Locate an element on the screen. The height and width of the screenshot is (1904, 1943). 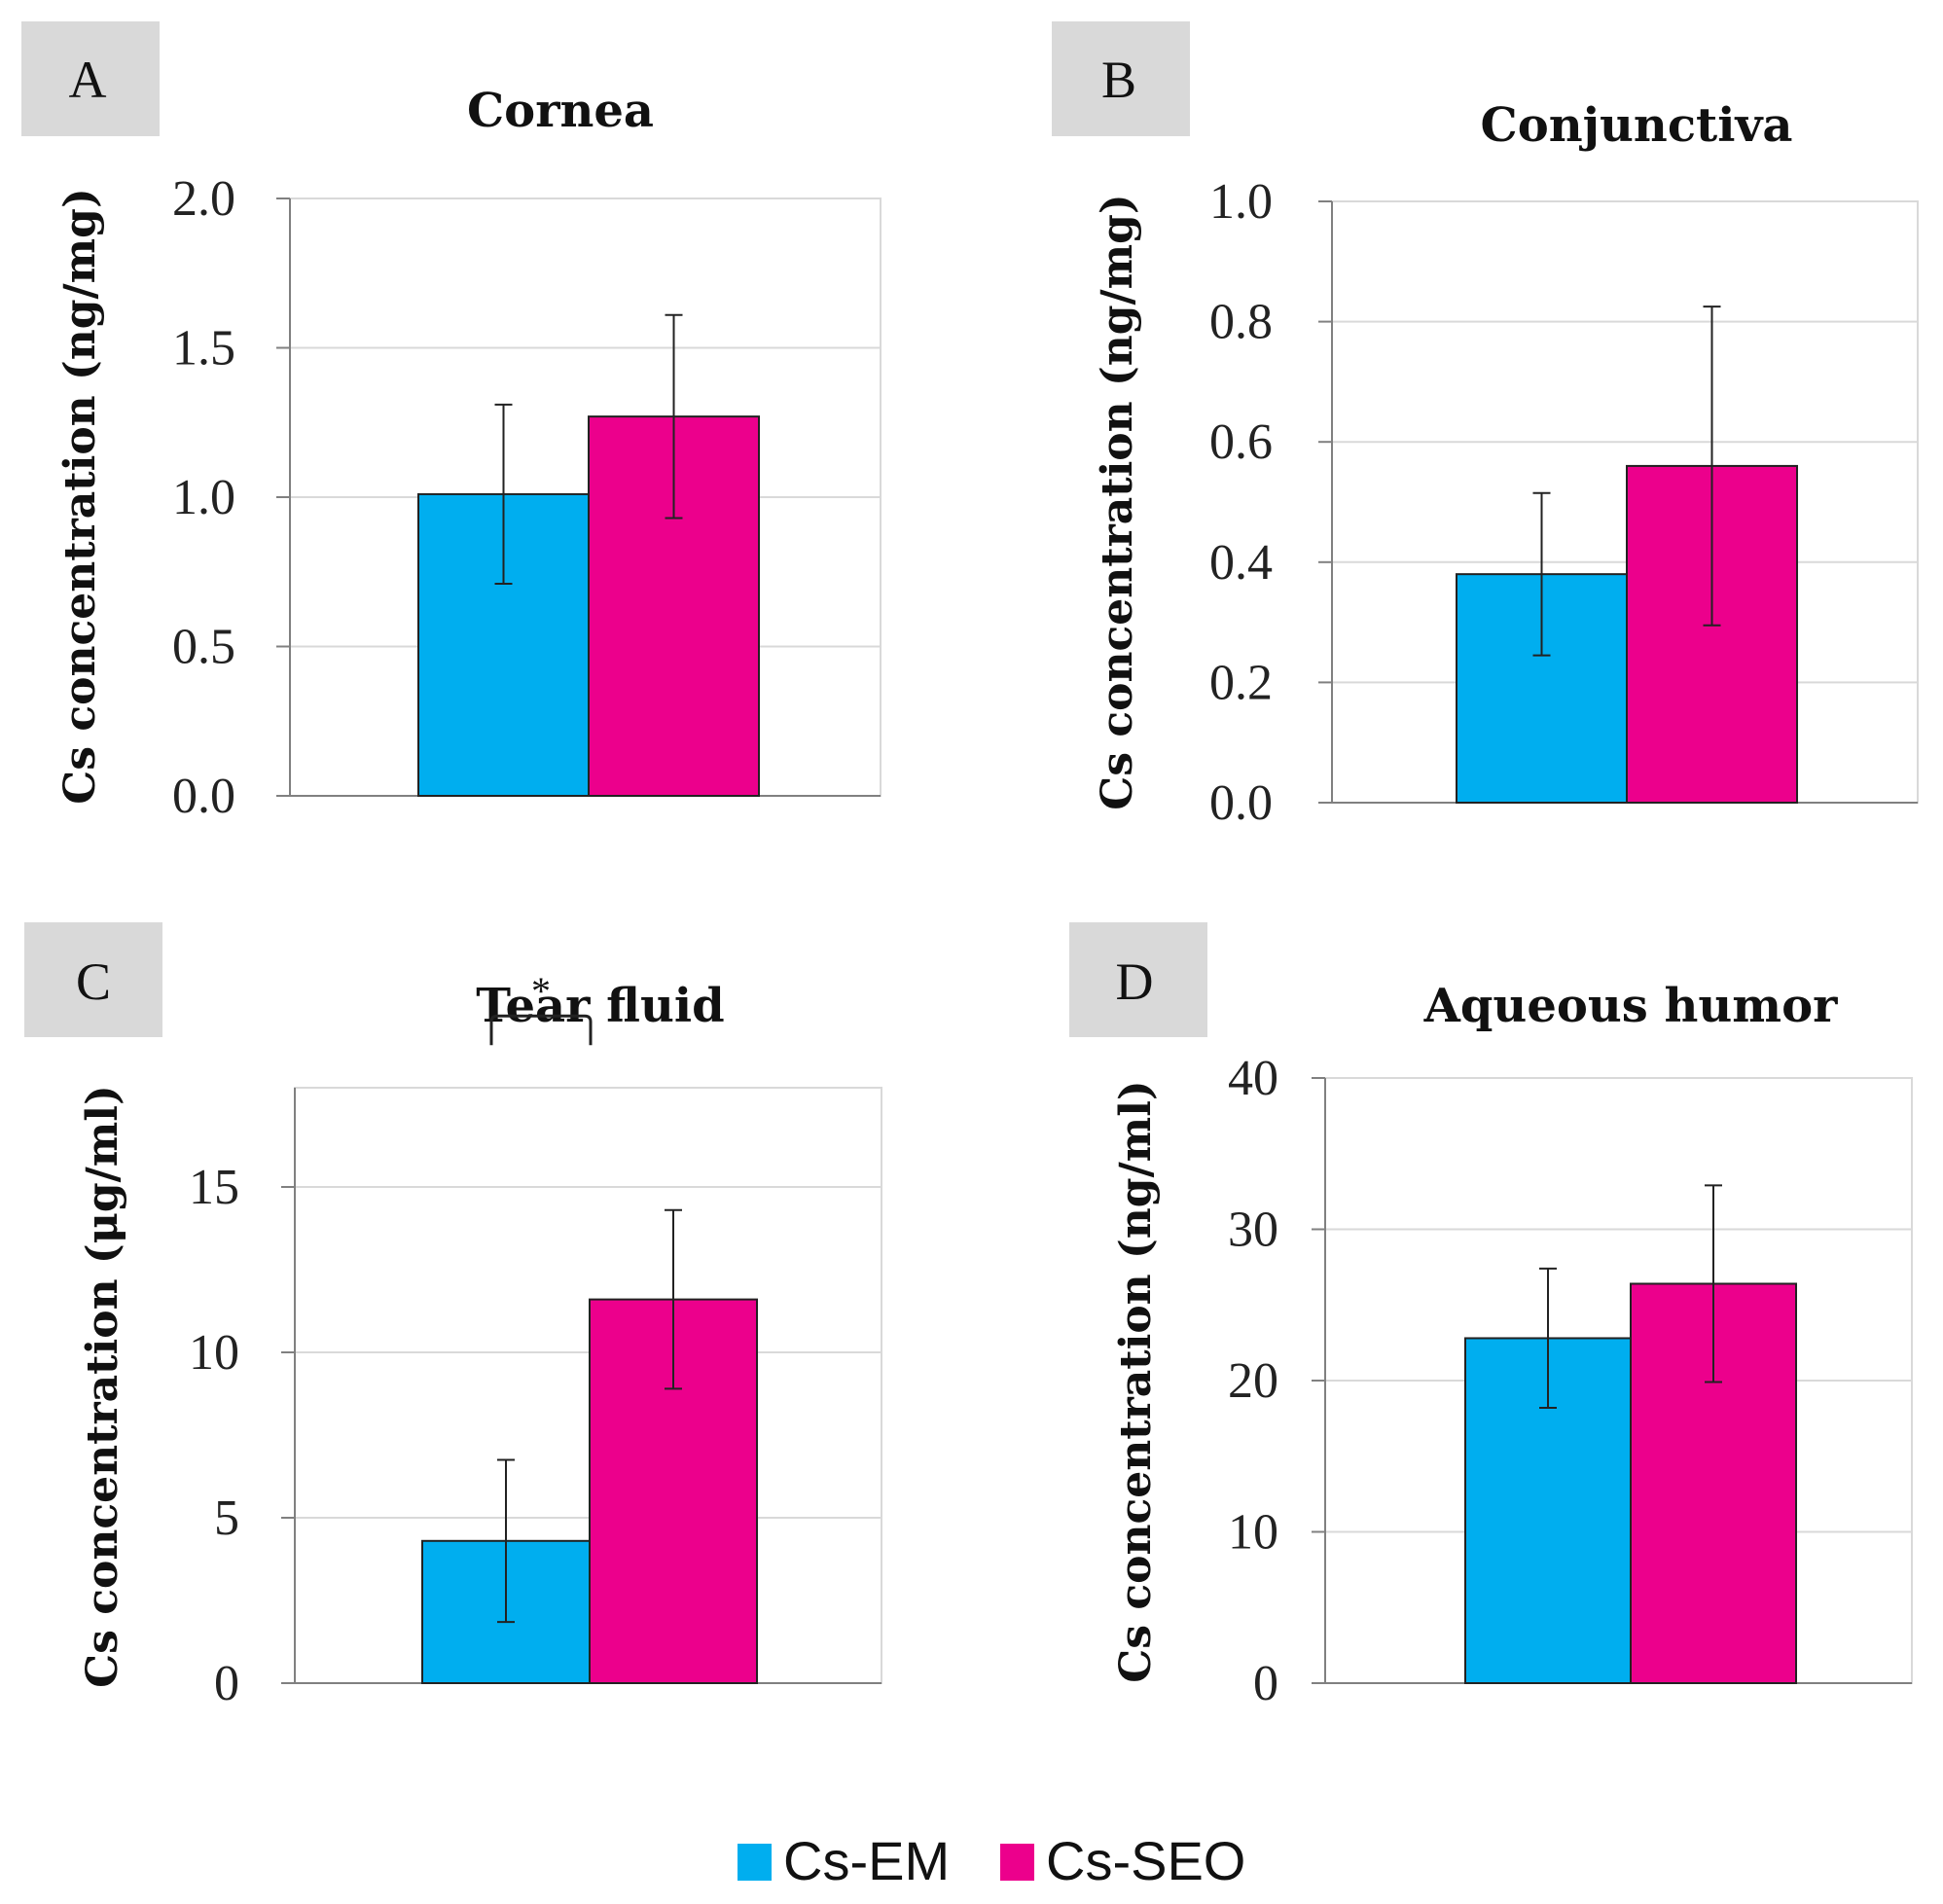
chart-title: Conjunctiva is located at coordinates (1637, 125).